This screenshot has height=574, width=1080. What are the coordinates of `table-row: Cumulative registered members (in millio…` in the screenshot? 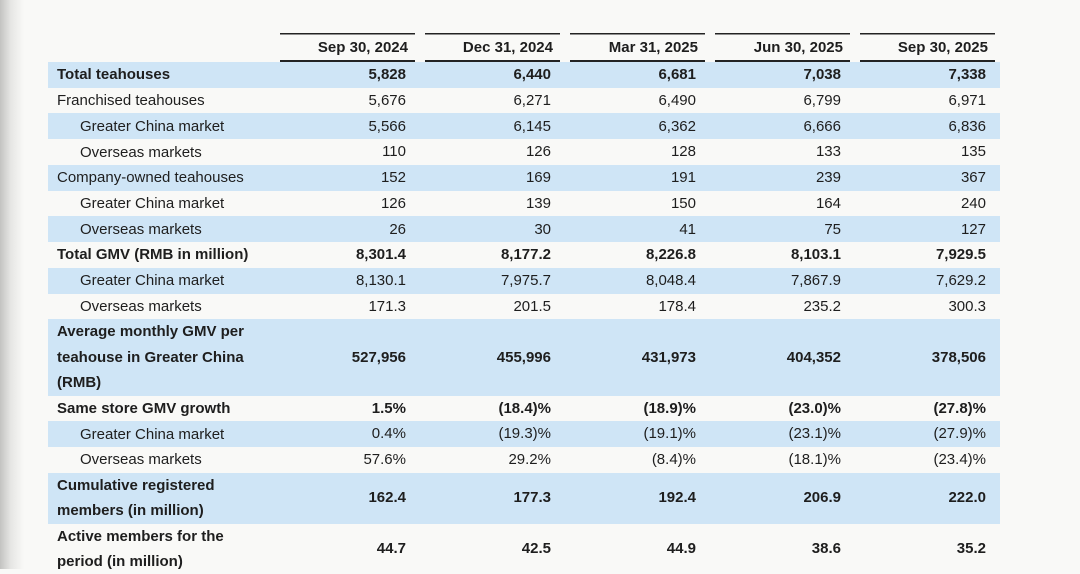 It's located at (524, 498).